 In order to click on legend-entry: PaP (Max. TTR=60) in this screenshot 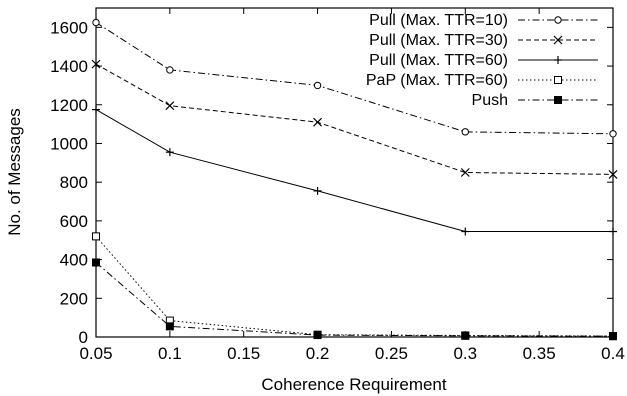, I will do `click(482, 80)`.